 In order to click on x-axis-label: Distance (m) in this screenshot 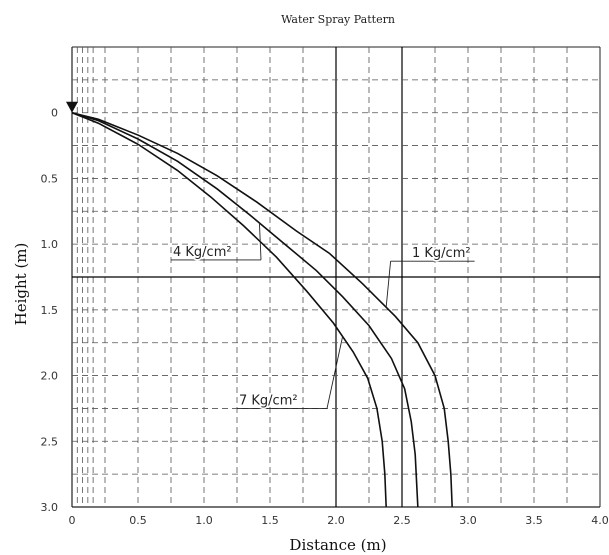, I will do `click(337, 545)`.